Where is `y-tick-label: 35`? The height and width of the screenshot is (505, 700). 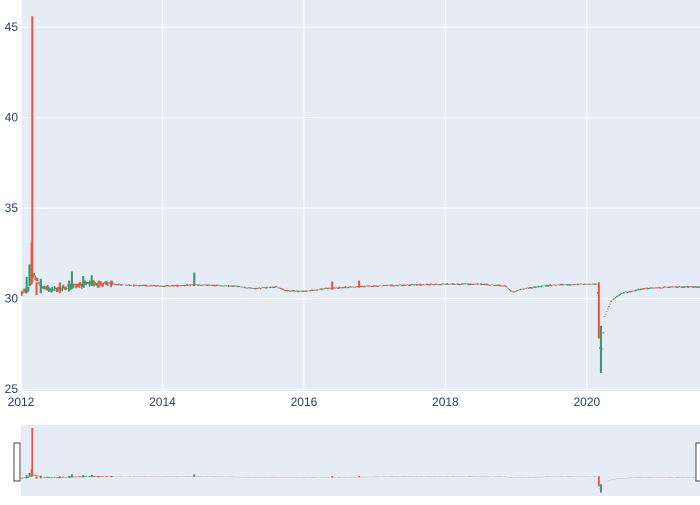 y-tick-label: 35 is located at coordinates (12, 208).